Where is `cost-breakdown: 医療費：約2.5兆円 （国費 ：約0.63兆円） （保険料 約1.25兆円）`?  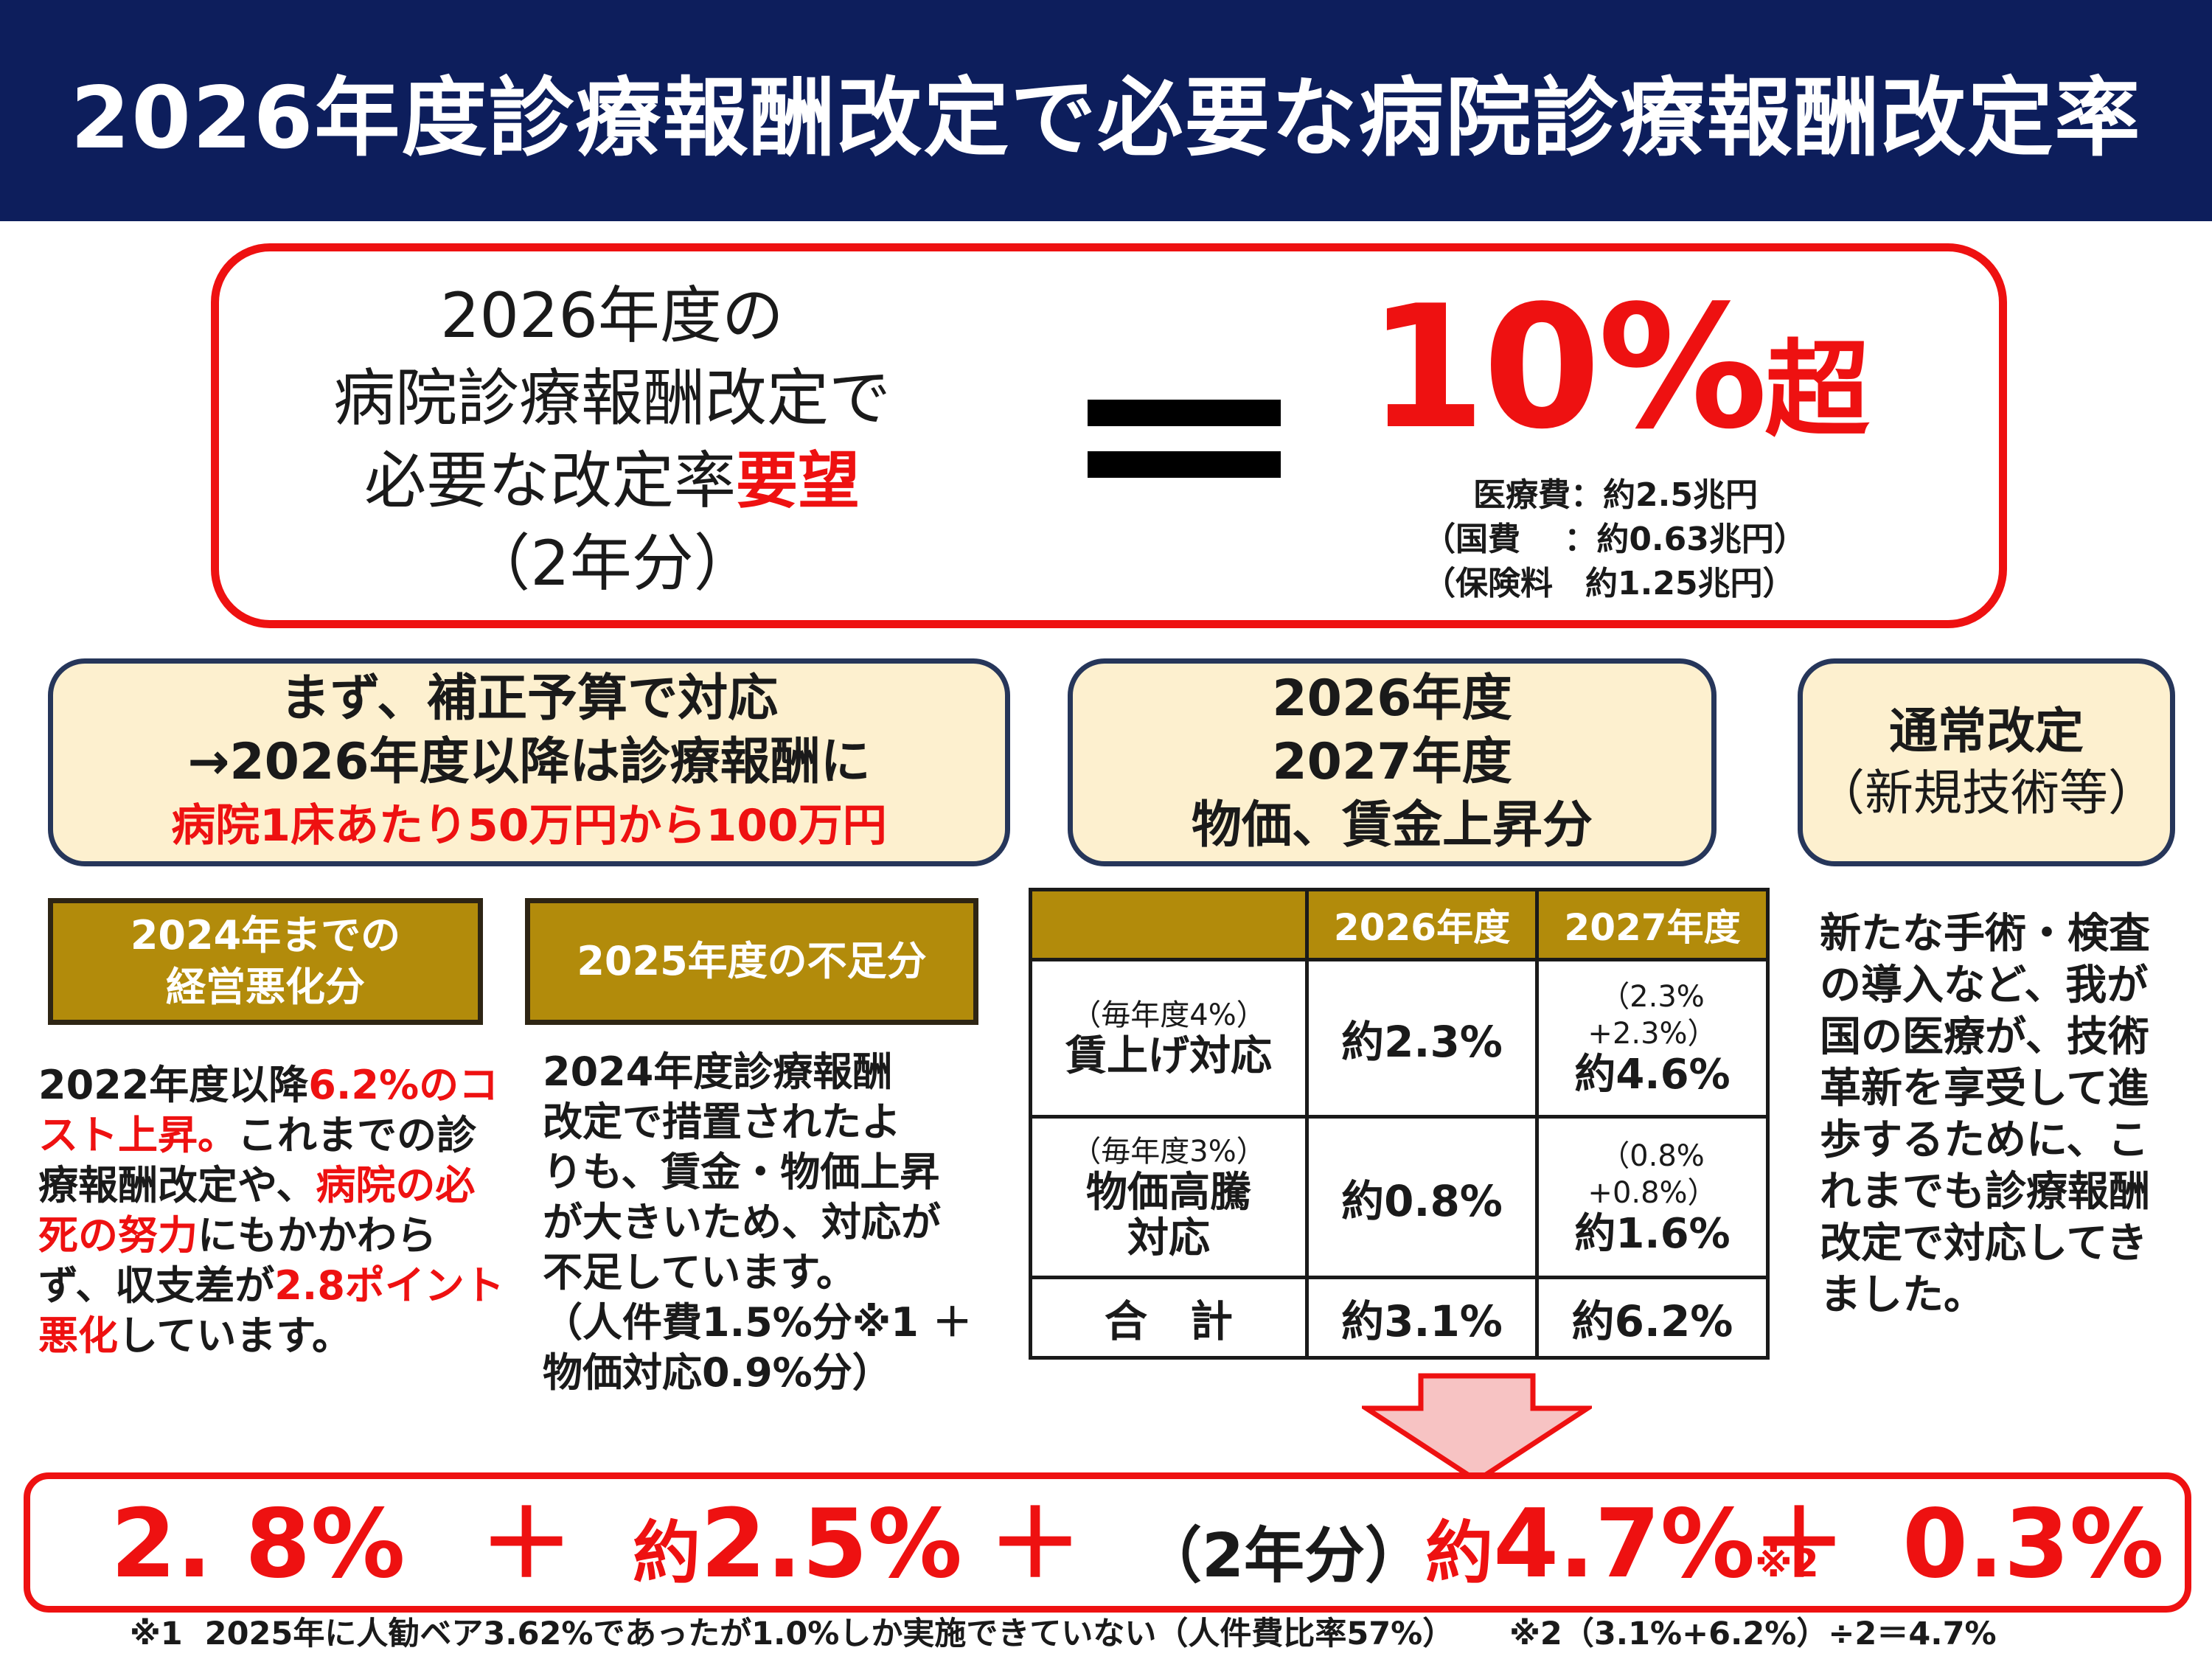
cost-breakdown: 医療費：約2.5兆円 （国費 ：約0.63兆円） （保険料 約1.25兆円） is located at coordinates (1640, 539).